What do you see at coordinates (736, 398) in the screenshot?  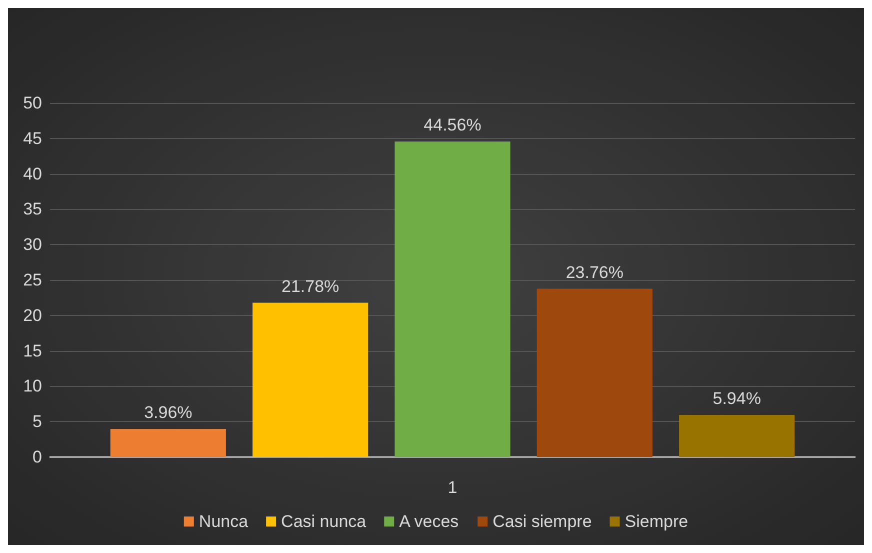 I see `data-label: 5.94%` at bounding box center [736, 398].